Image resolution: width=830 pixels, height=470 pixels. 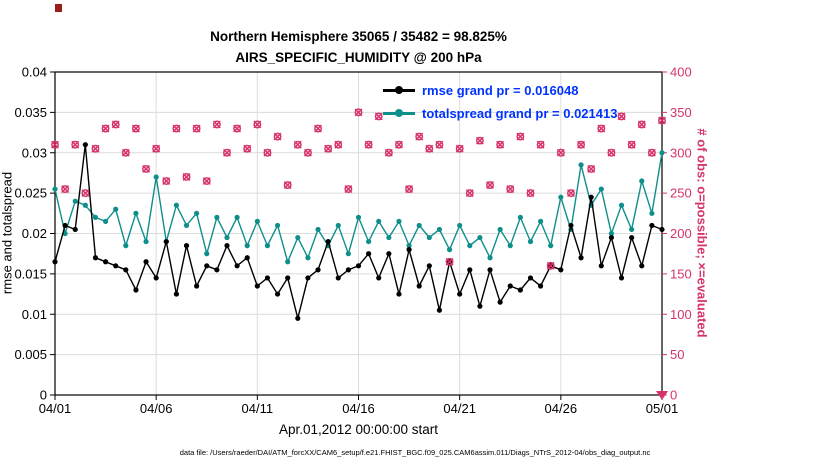 I want to click on x-tick-label: 04/11, so click(x=258, y=408).